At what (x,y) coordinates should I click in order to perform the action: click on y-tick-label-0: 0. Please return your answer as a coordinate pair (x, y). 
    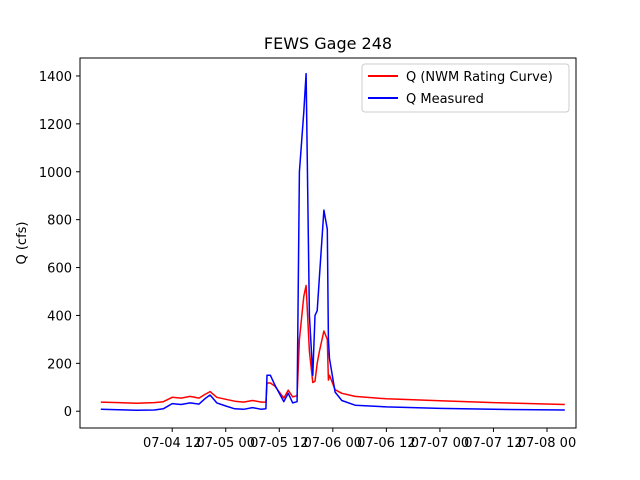
    Looking at the image, I should click on (68, 412).